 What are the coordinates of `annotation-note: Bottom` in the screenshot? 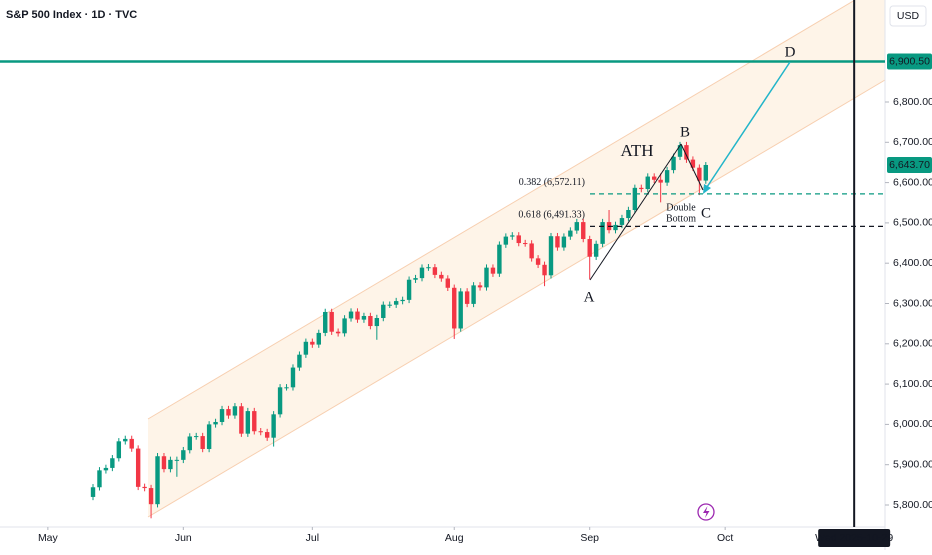 It's located at (681, 218).